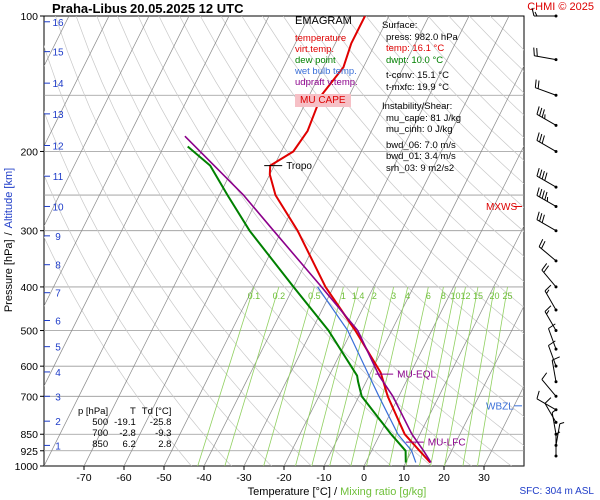  I want to click on annotation-mu-lfc: MU-LFC, so click(447, 443).